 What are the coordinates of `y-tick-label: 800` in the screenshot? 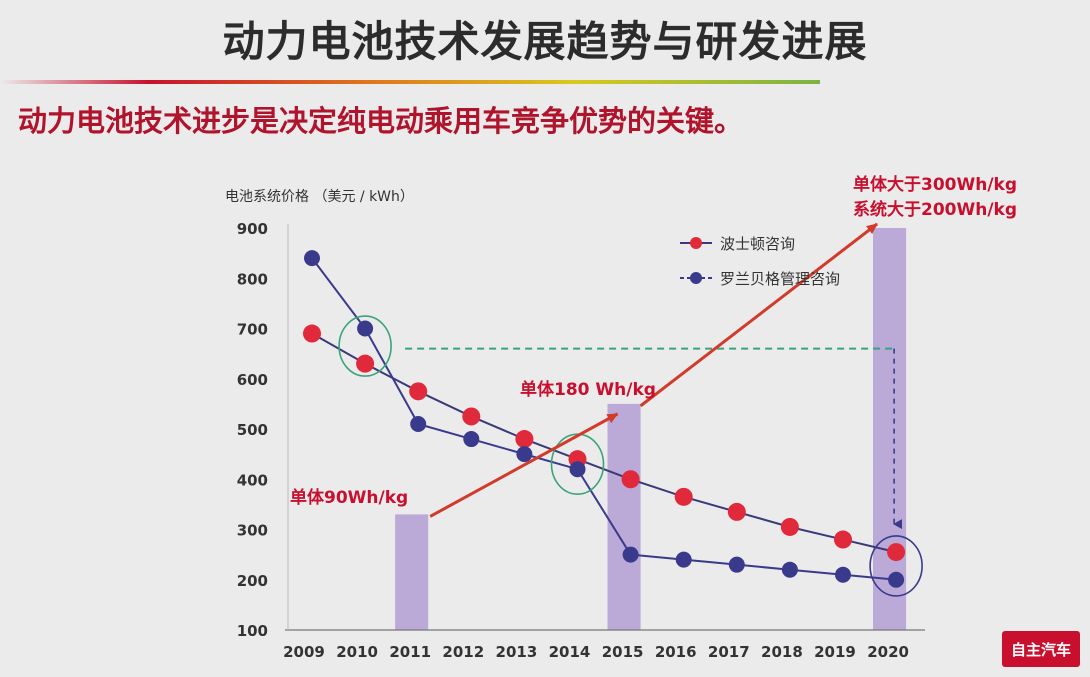 It's located at (252, 279).